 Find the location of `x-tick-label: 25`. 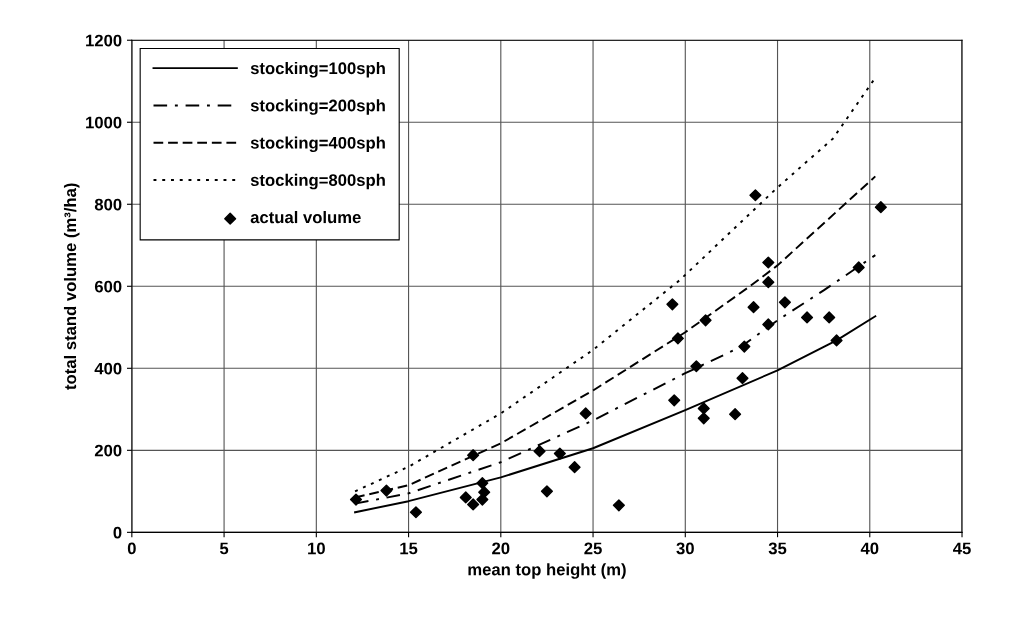

x-tick-label: 25 is located at coordinates (593, 548).